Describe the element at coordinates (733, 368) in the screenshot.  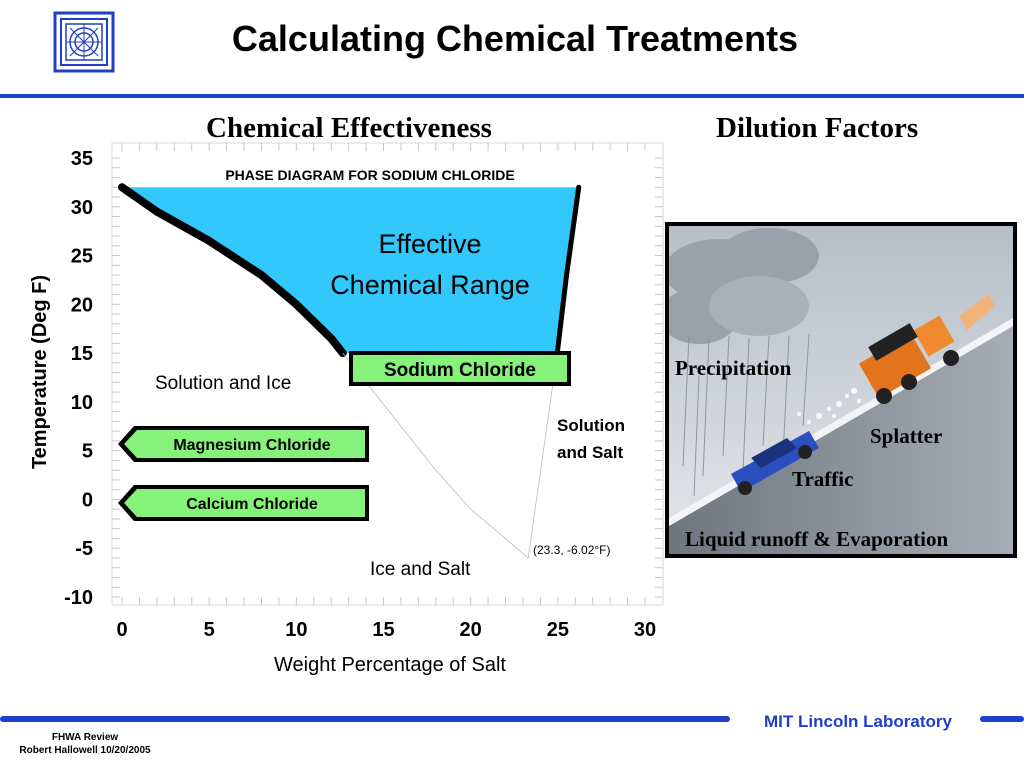
I see `precipitation-label: Precipitation` at that location.